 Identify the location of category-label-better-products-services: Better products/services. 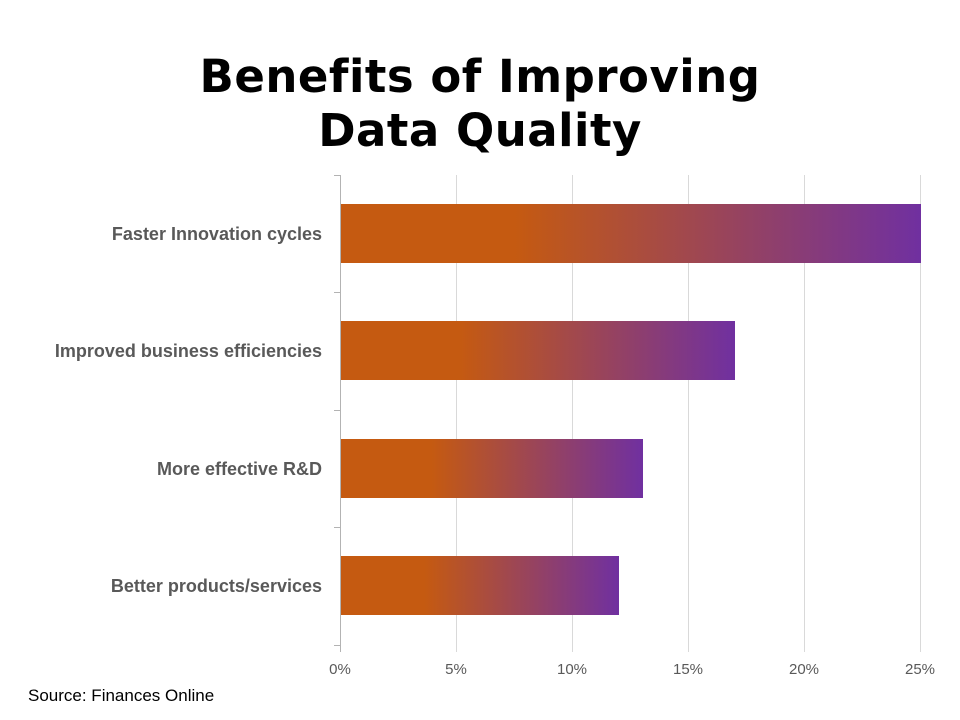
(216, 585).